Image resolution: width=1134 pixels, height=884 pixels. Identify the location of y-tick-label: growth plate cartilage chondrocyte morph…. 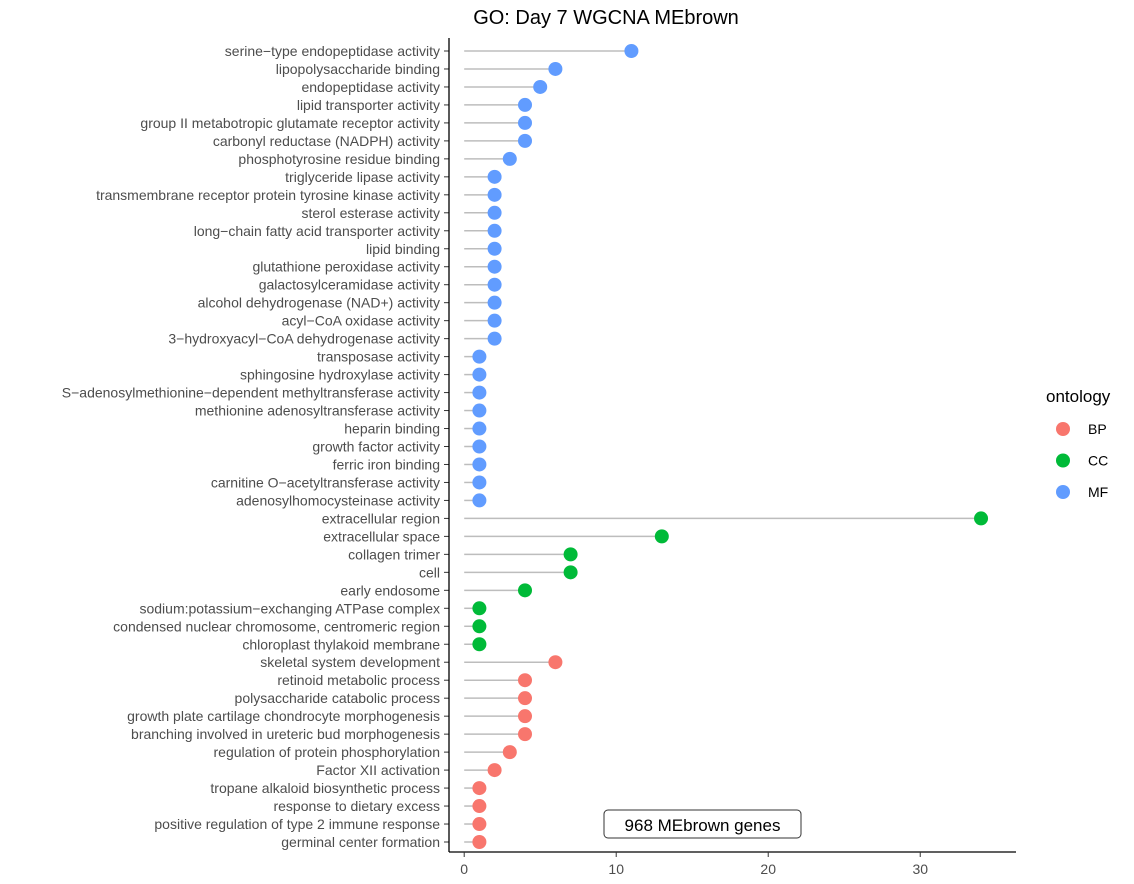
(283, 716).